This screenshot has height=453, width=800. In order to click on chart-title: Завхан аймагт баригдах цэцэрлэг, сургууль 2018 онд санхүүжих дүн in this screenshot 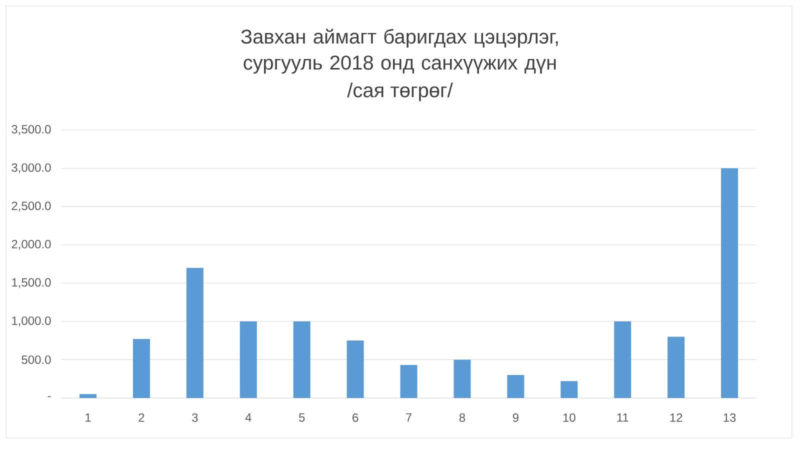, I will do `click(399, 51)`.